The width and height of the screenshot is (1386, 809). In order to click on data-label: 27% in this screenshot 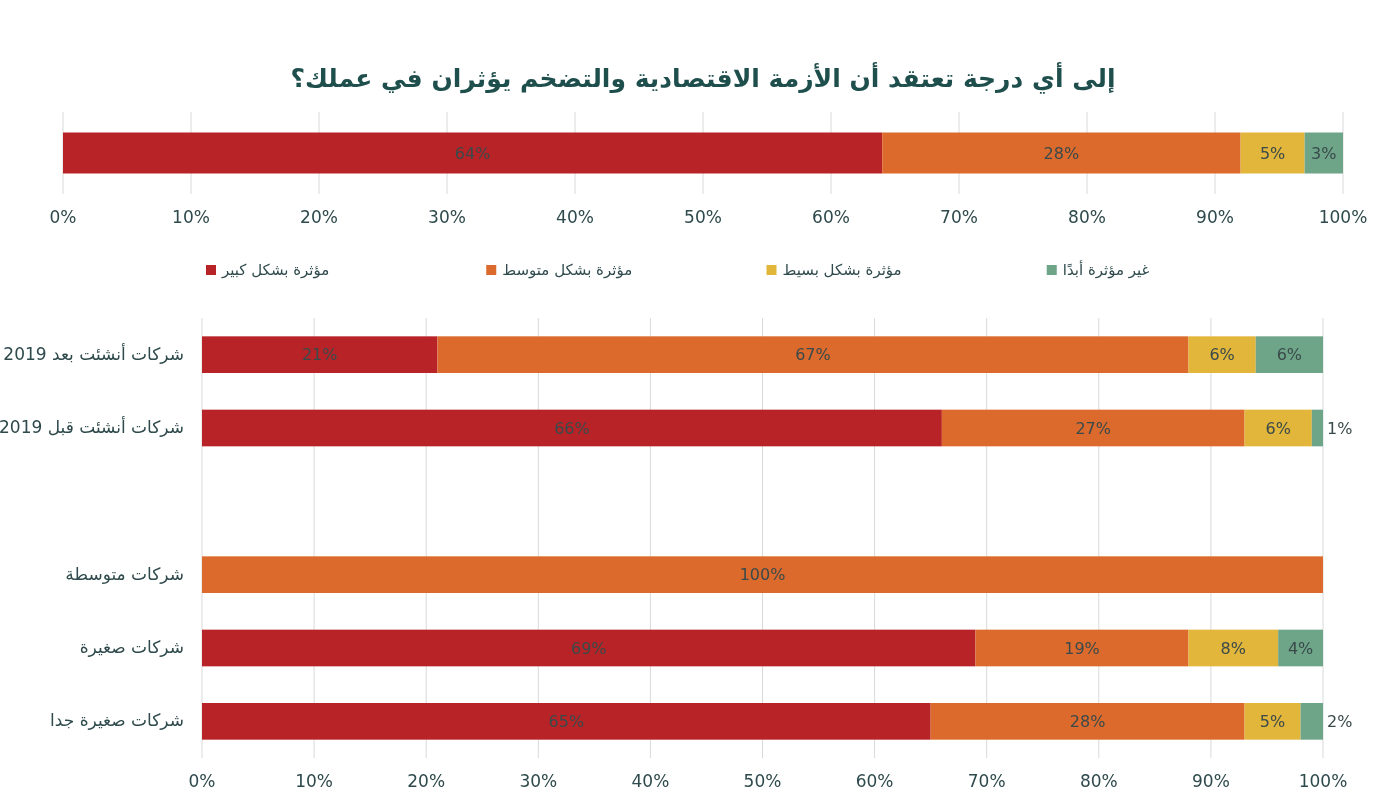, I will do `click(1093, 428)`.